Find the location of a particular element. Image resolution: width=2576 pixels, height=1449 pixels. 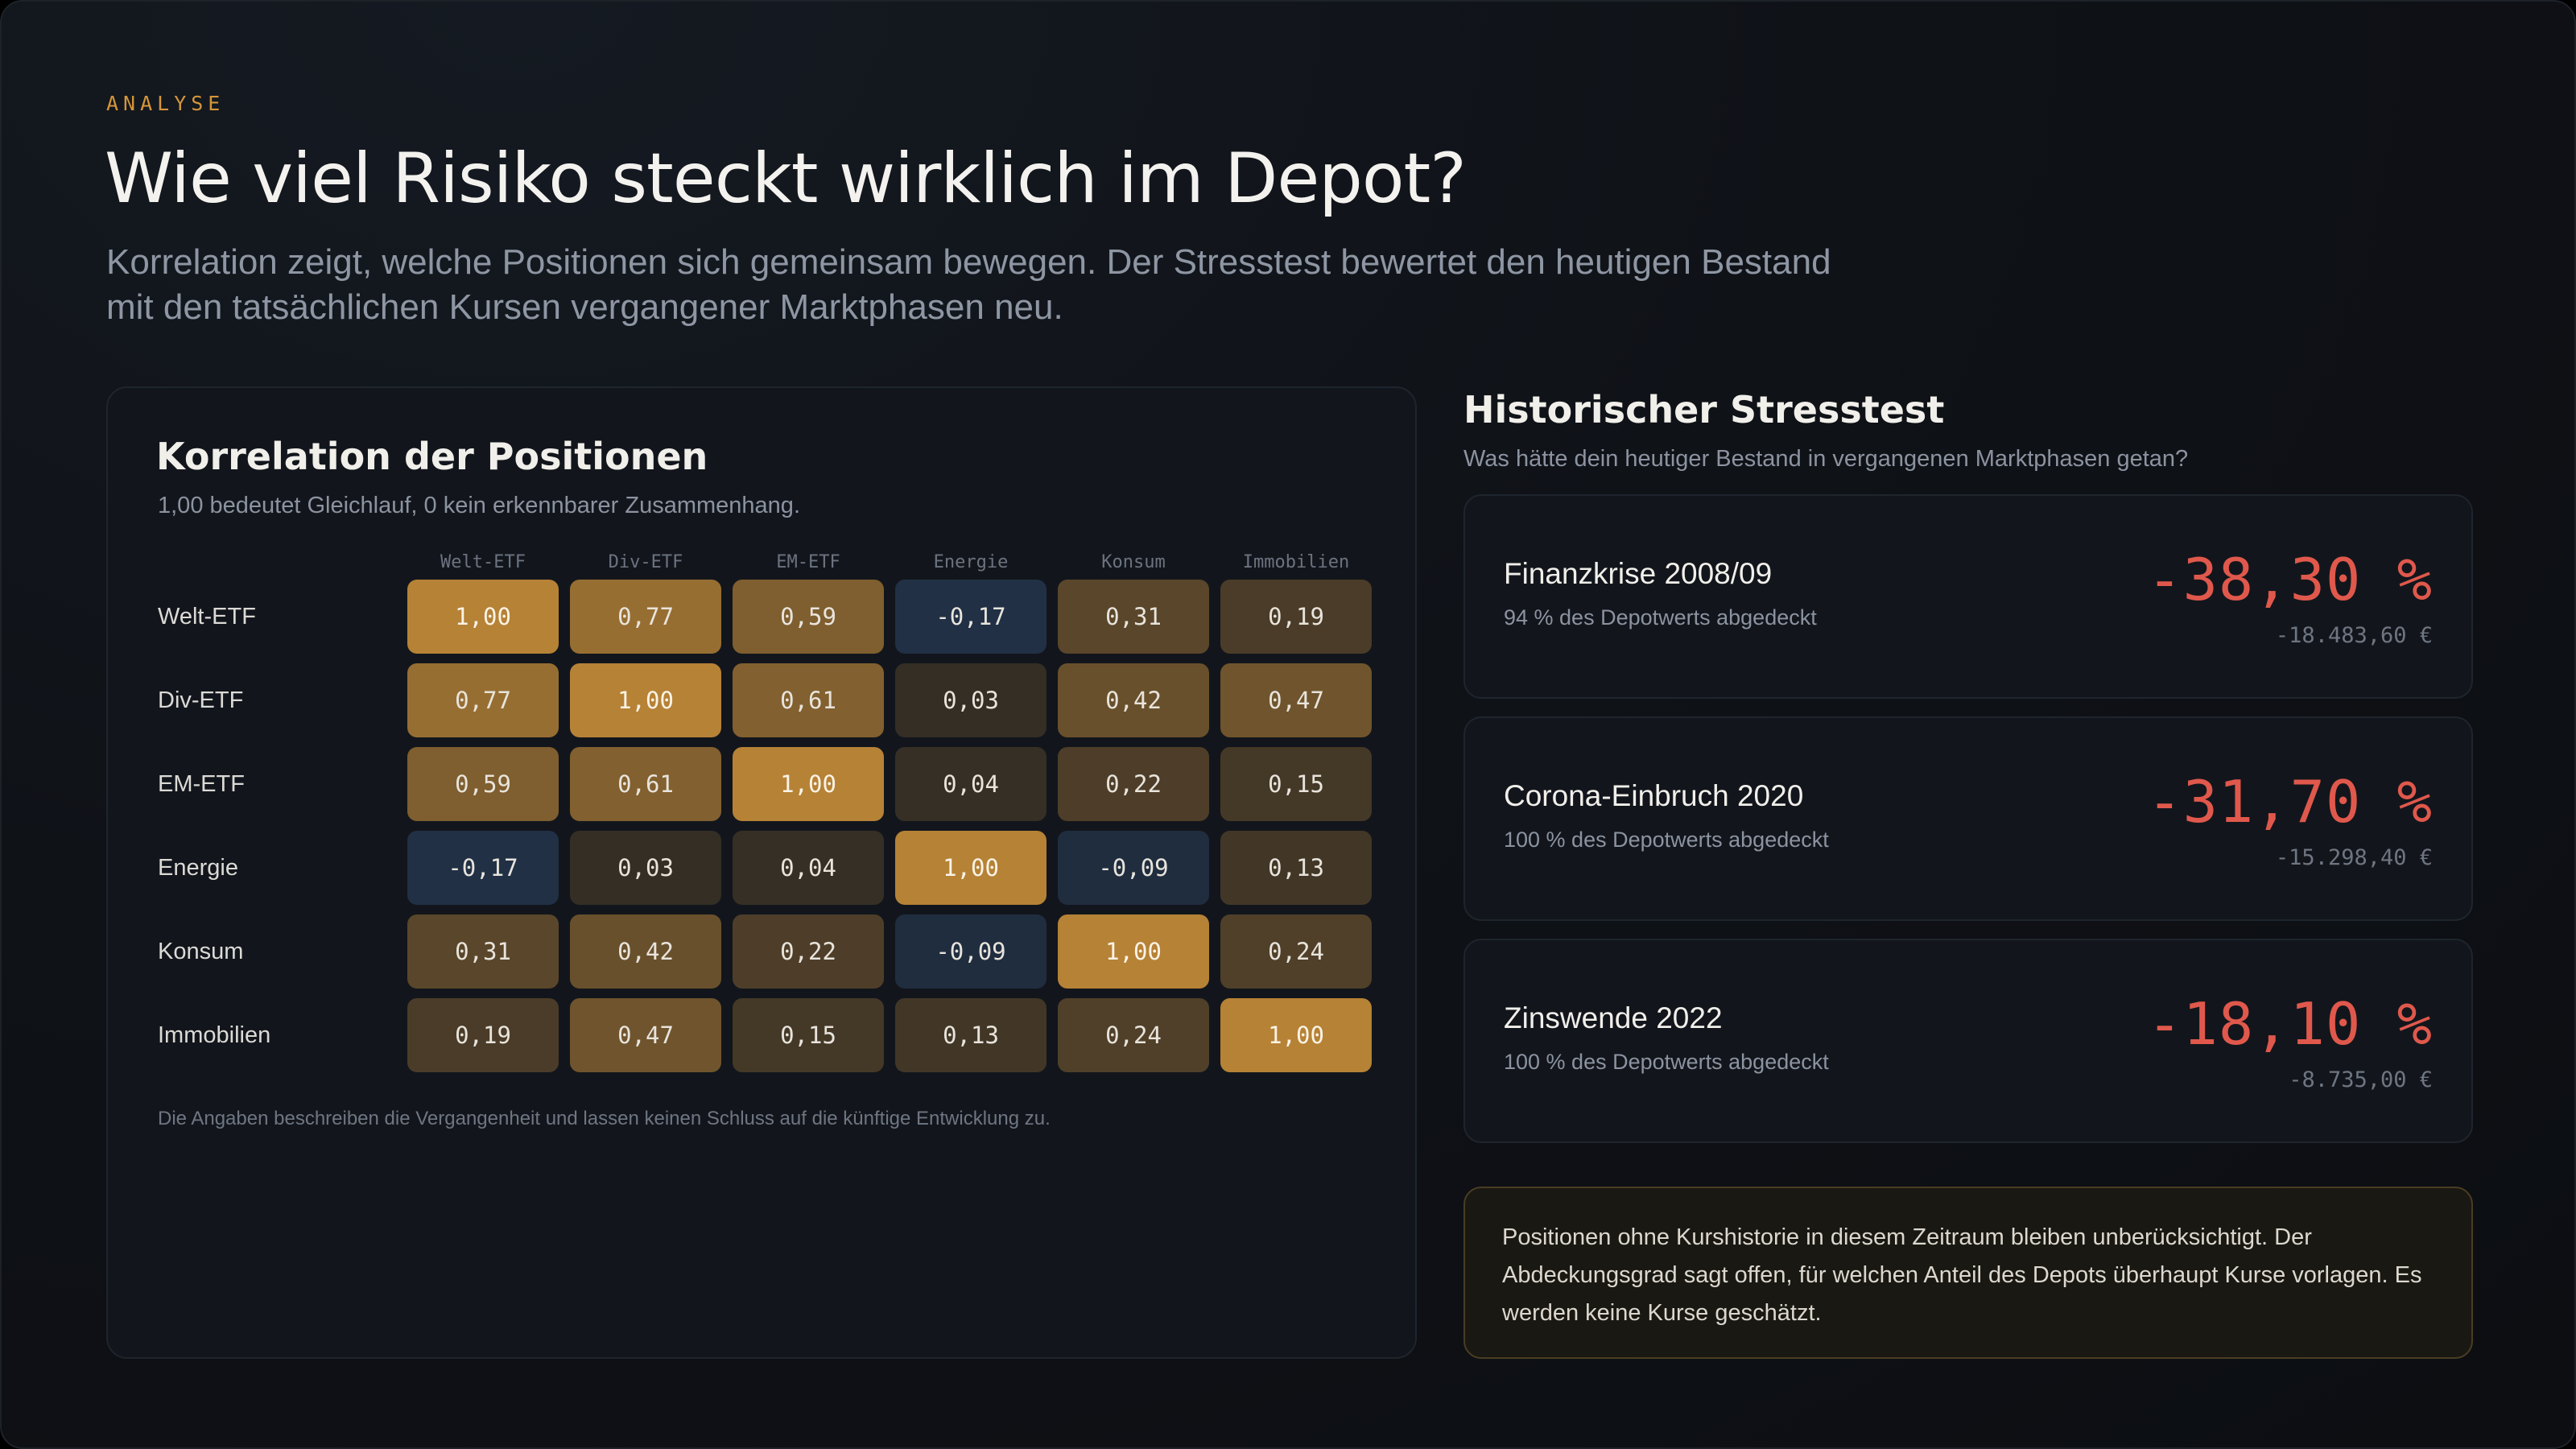

scenario-amount: -8.735,00 € is located at coordinates (2361, 1079).